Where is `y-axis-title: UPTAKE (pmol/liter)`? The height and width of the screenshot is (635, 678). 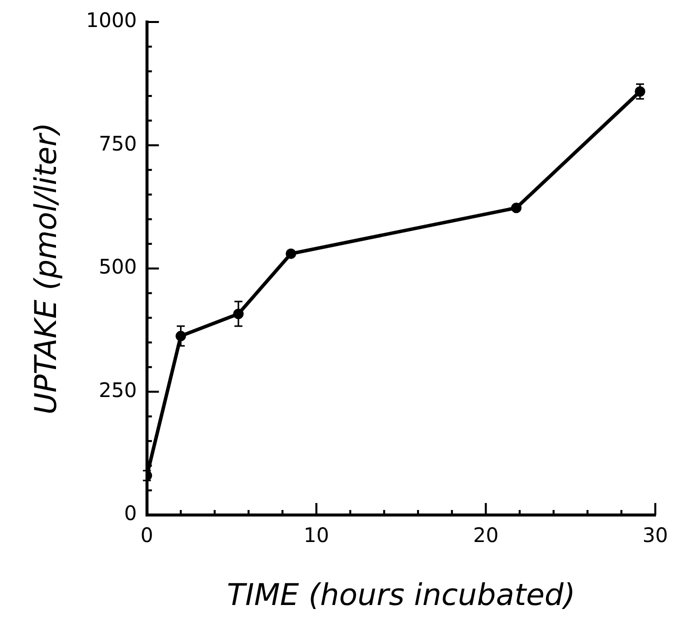 y-axis-title: UPTAKE (pmol/liter) is located at coordinates (46, 268).